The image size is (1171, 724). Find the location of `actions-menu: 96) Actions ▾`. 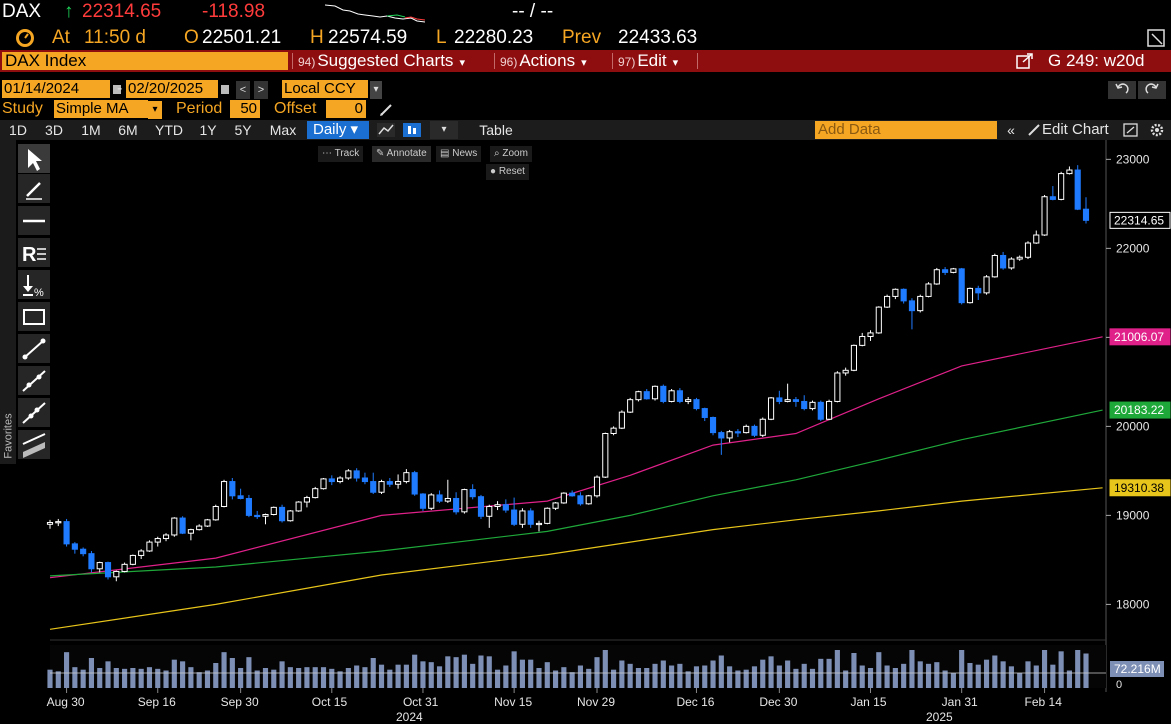

actions-menu: 96) Actions ▾ is located at coordinates (543, 60).